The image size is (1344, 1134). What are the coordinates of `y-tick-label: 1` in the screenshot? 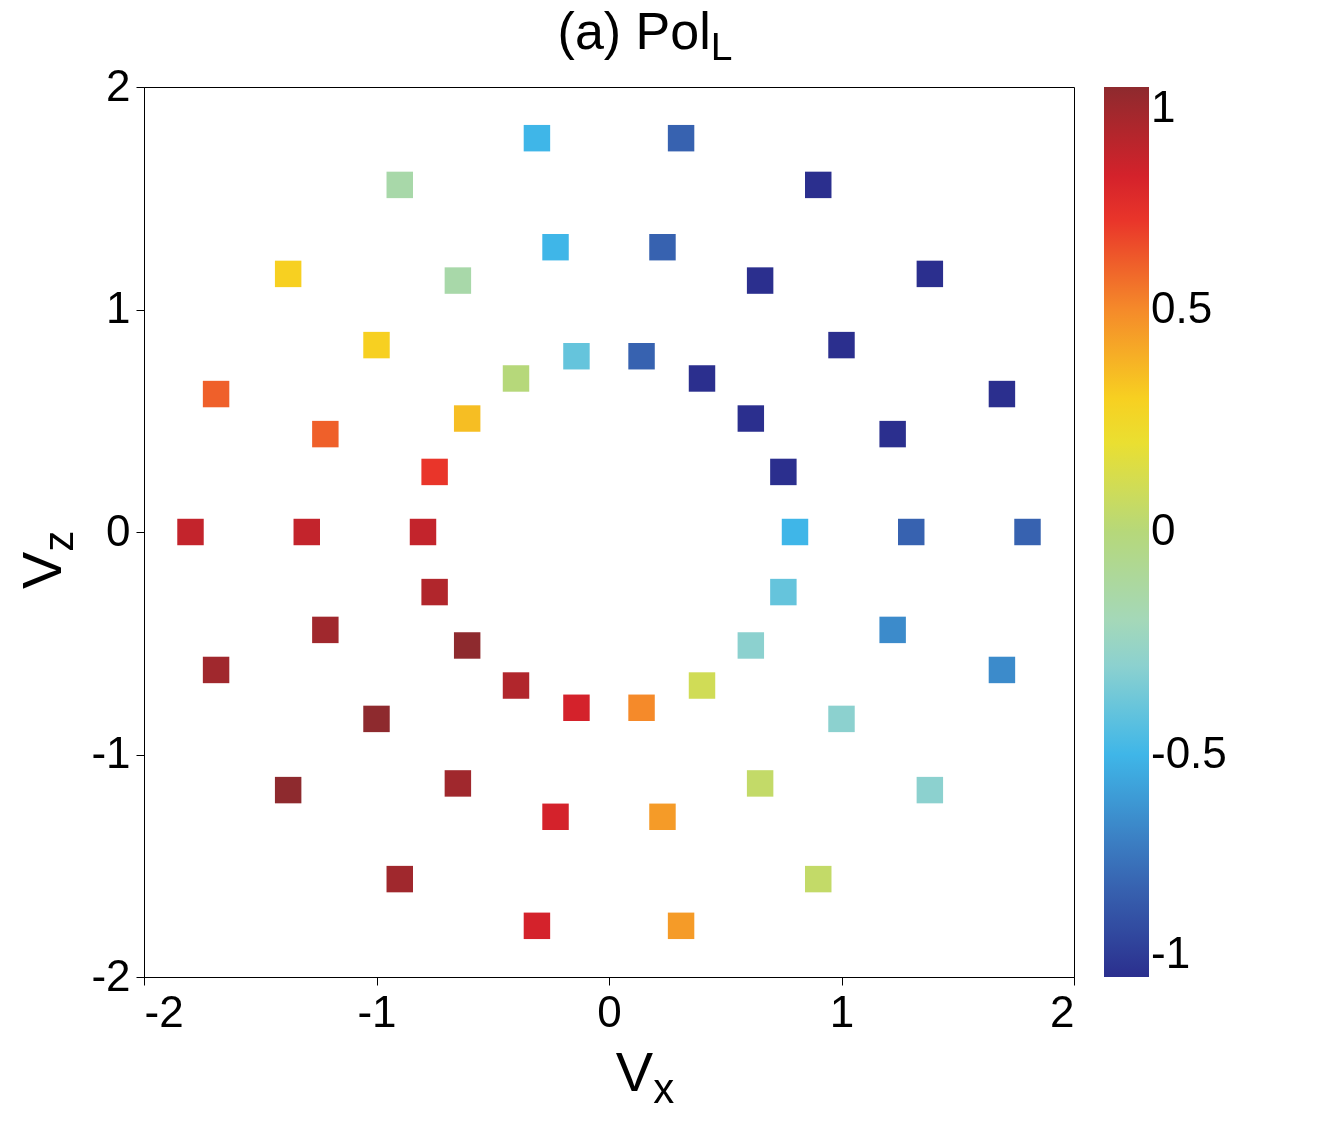 It's located at (118, 307).